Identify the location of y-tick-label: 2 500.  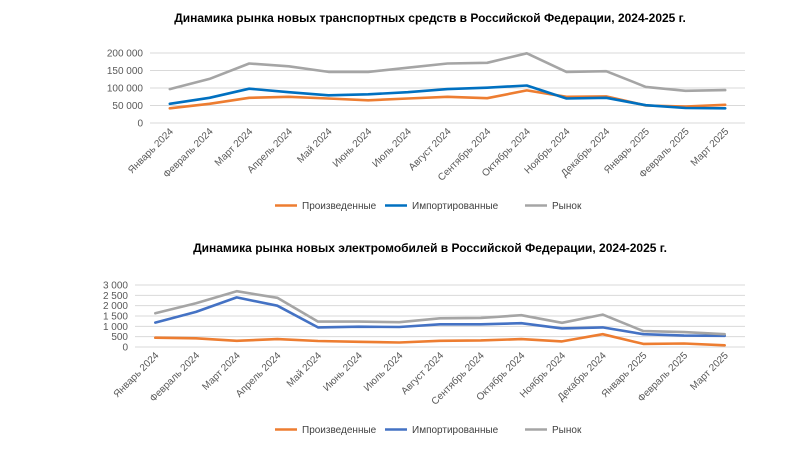
(115, 296).